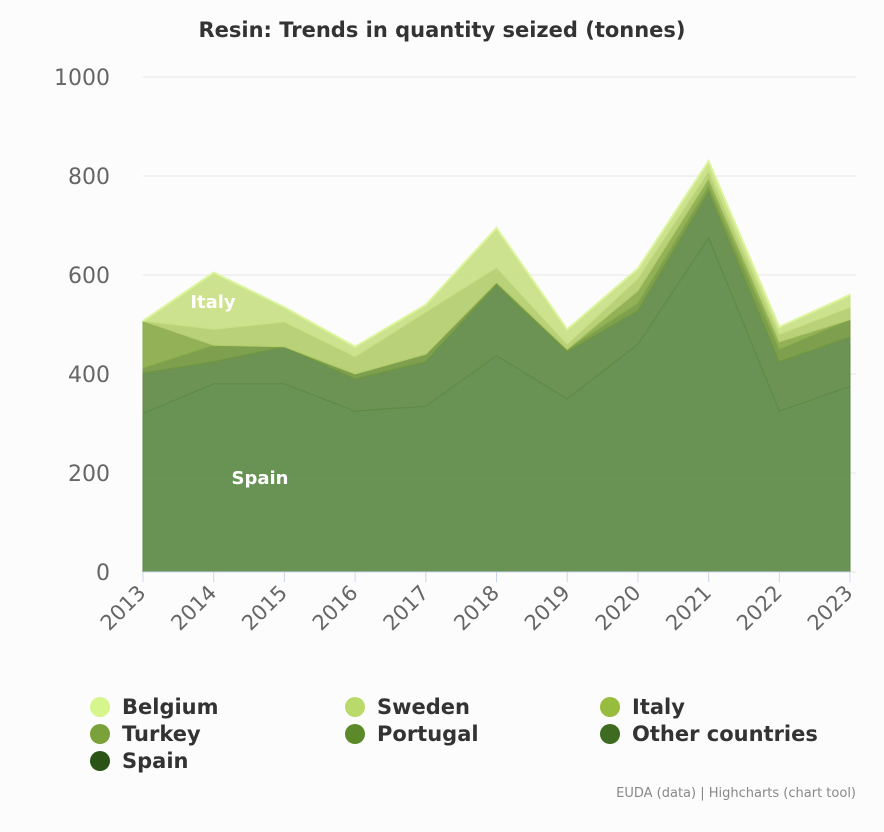  What do you see at coordinates (428, 734) in the screenshot?
I see `legend-label: Portugal` at bounding box center [428, 734].